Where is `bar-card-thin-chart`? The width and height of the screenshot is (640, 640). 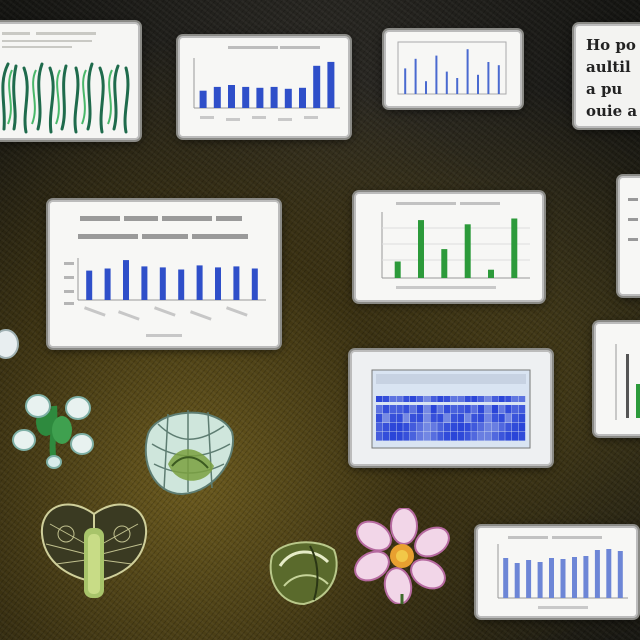 bar-card-thin-chart is located at coordinates (453, 69).